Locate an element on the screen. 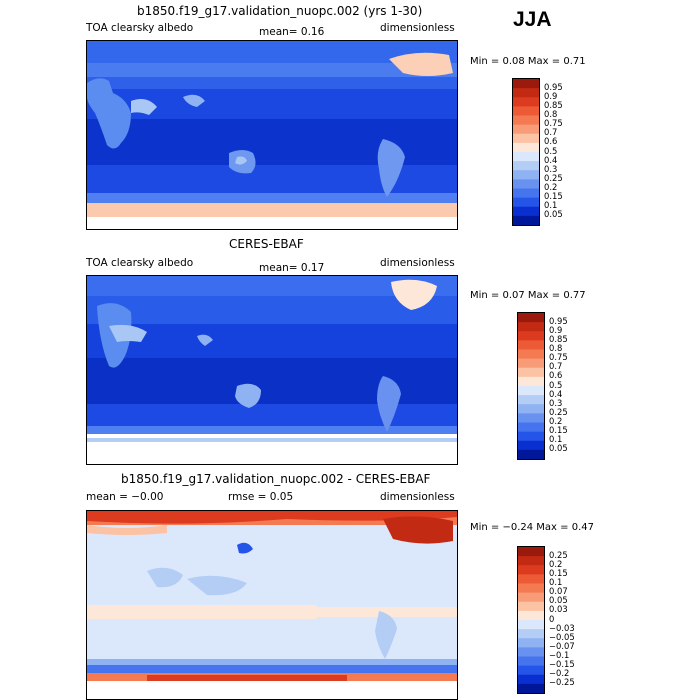  panel1-units: dimensionless is located at coordinates (417, 28).